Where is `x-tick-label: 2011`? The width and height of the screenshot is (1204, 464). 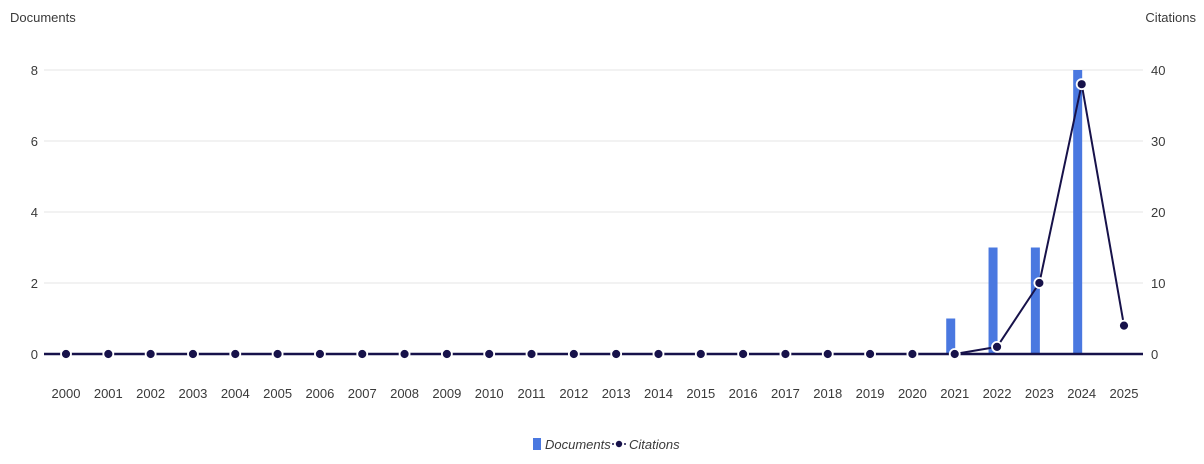
x-tick-label: 2011 is located at coordinates (532, 393).